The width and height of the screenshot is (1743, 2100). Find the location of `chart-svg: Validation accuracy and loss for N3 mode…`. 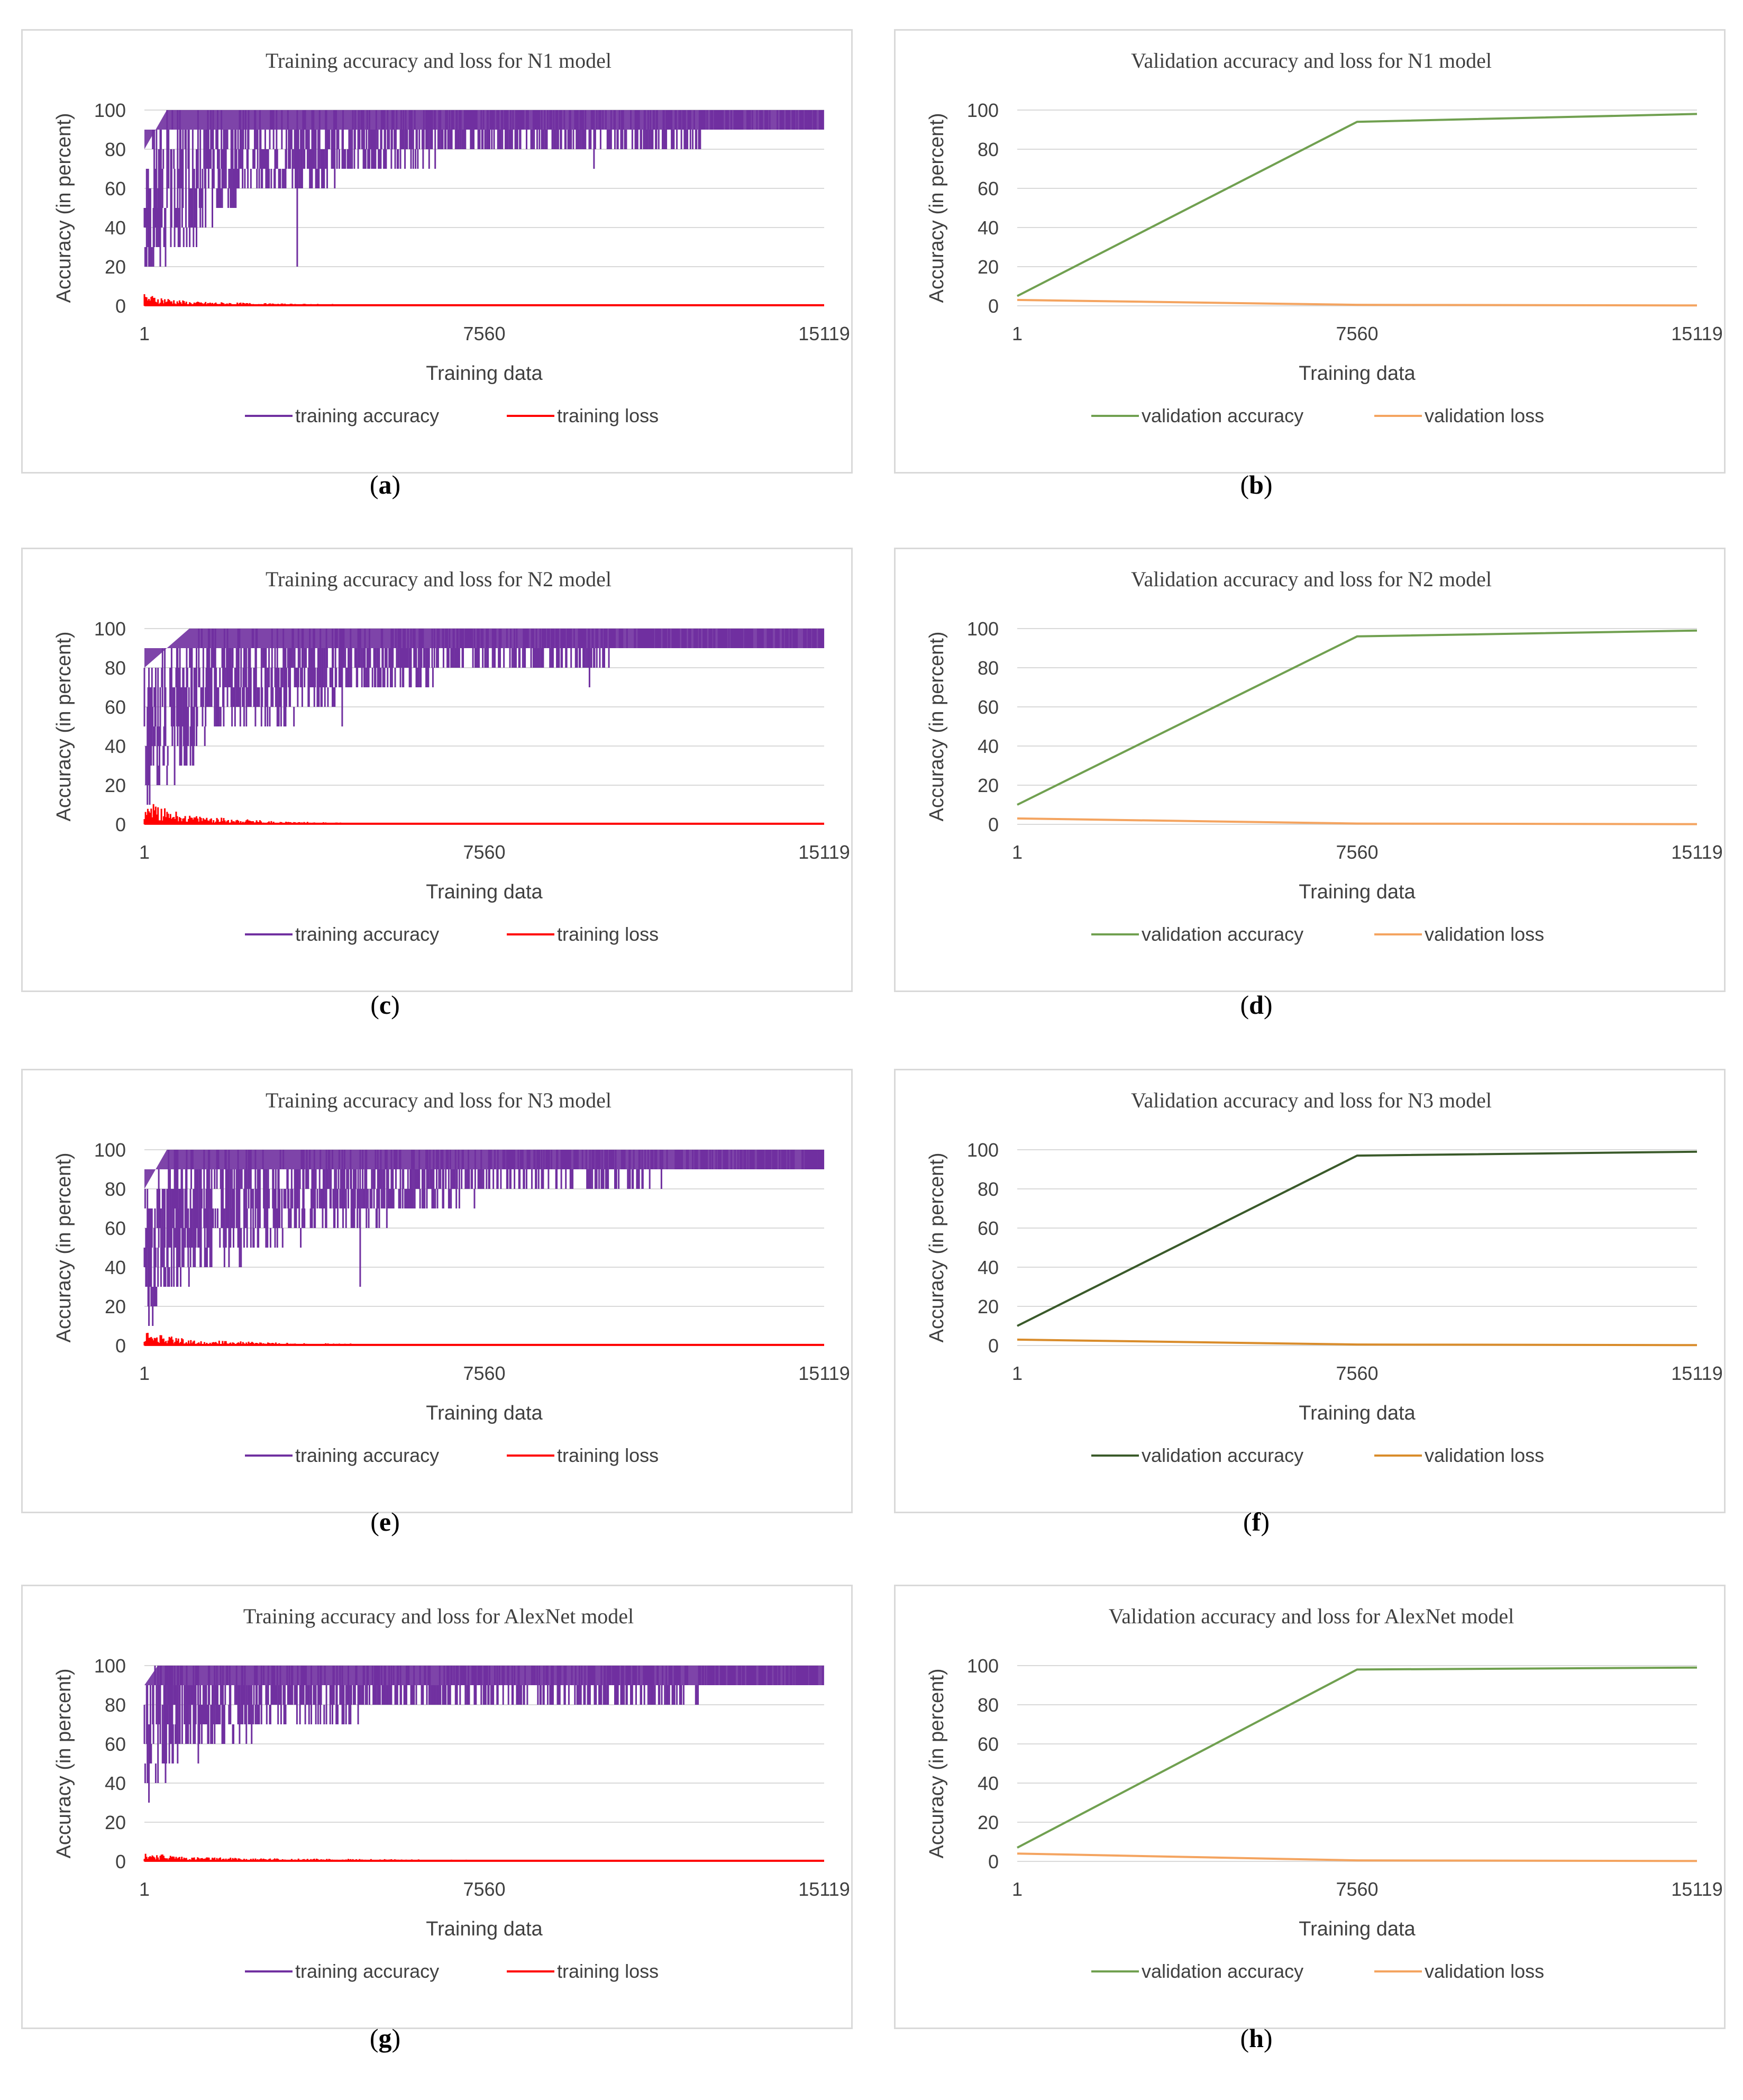

chart-svg: Validation accuracy and loss for N3 mode… is located at coordinates (1324, 1277).